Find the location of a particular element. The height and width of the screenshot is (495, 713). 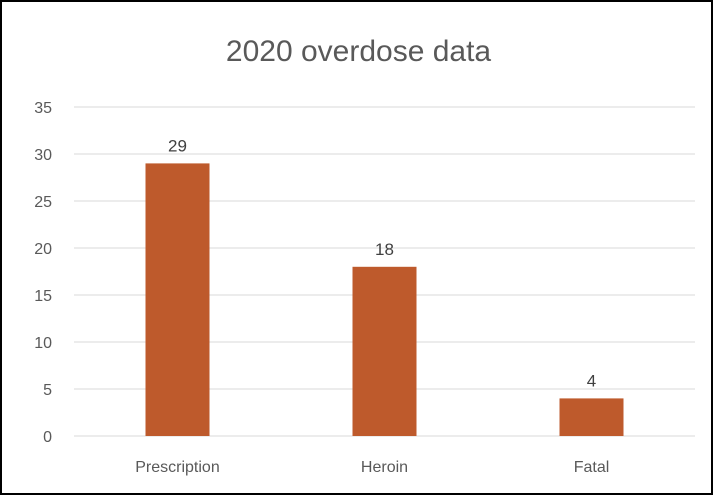

y-tick-label: 25 is located at coordinates (43, 202).